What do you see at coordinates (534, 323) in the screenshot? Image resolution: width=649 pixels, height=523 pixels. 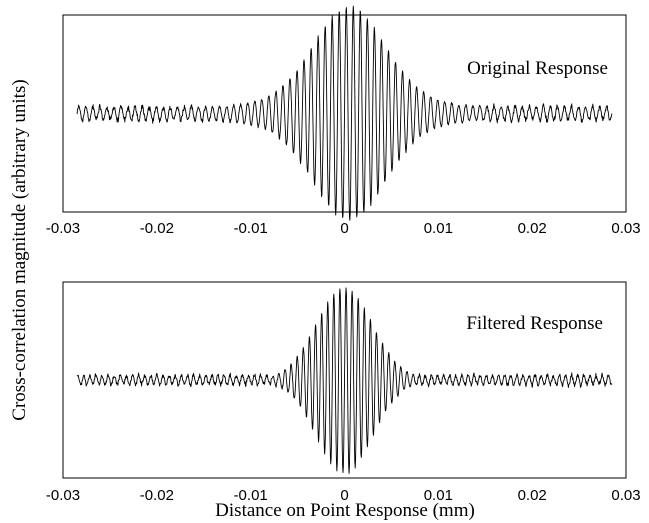 I see `panel-title: Filtered Response` at bounding box center [534, 323].